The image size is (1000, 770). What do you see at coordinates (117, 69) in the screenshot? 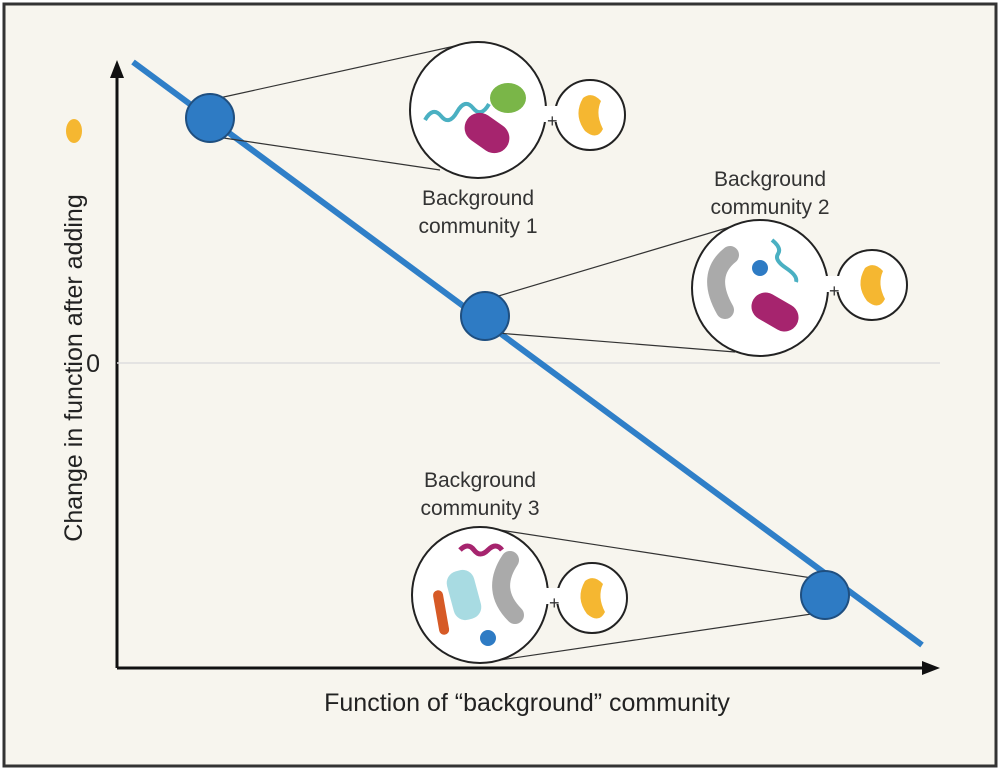
I see `y-arrow` at bounding box center [117, 69].